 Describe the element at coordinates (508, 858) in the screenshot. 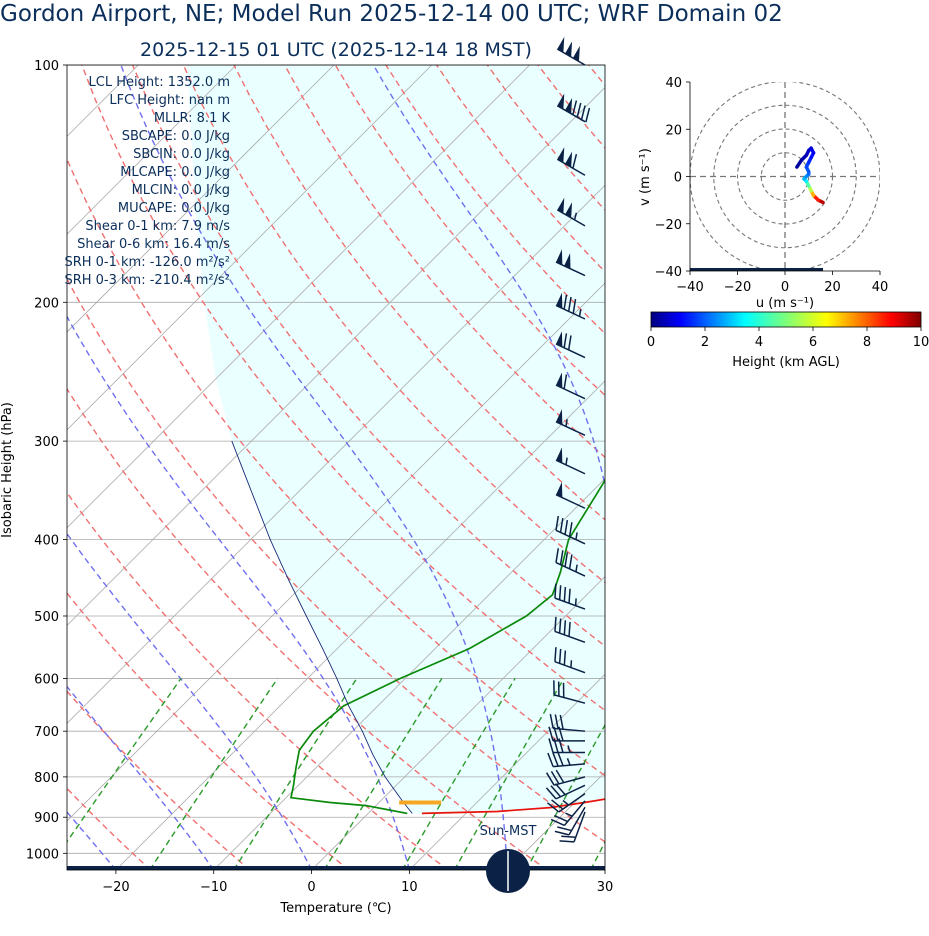

I see `sun-indicator: Sun-MST` at that location.